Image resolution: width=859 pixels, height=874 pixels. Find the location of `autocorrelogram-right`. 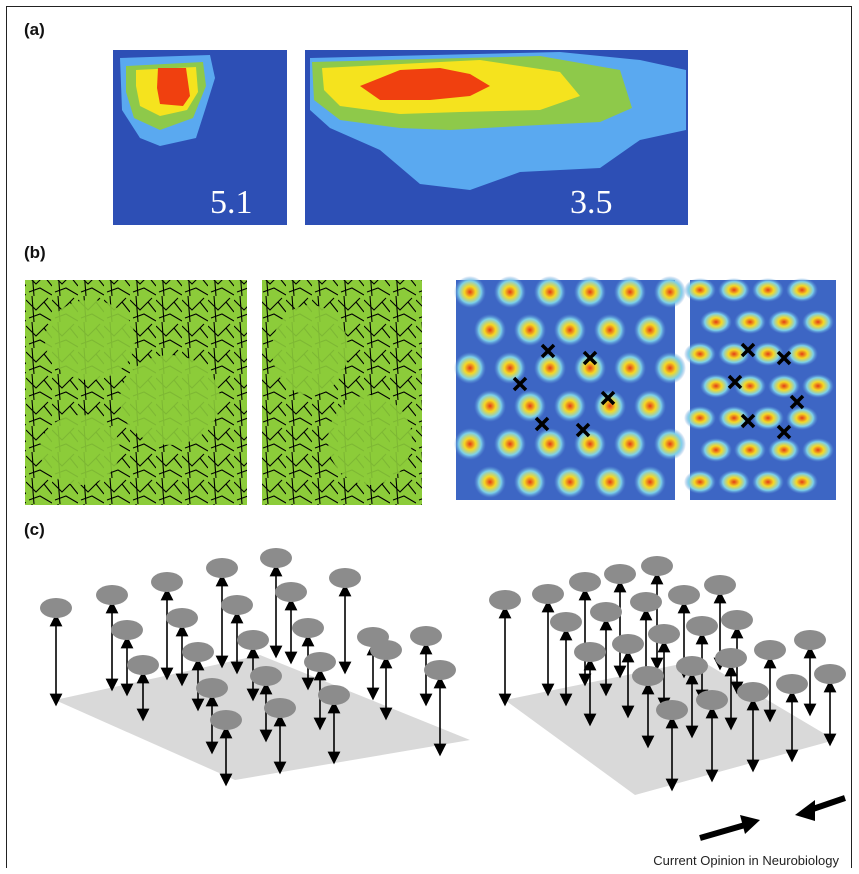

autocorrelogram-right is located at coordinates (674, 389).